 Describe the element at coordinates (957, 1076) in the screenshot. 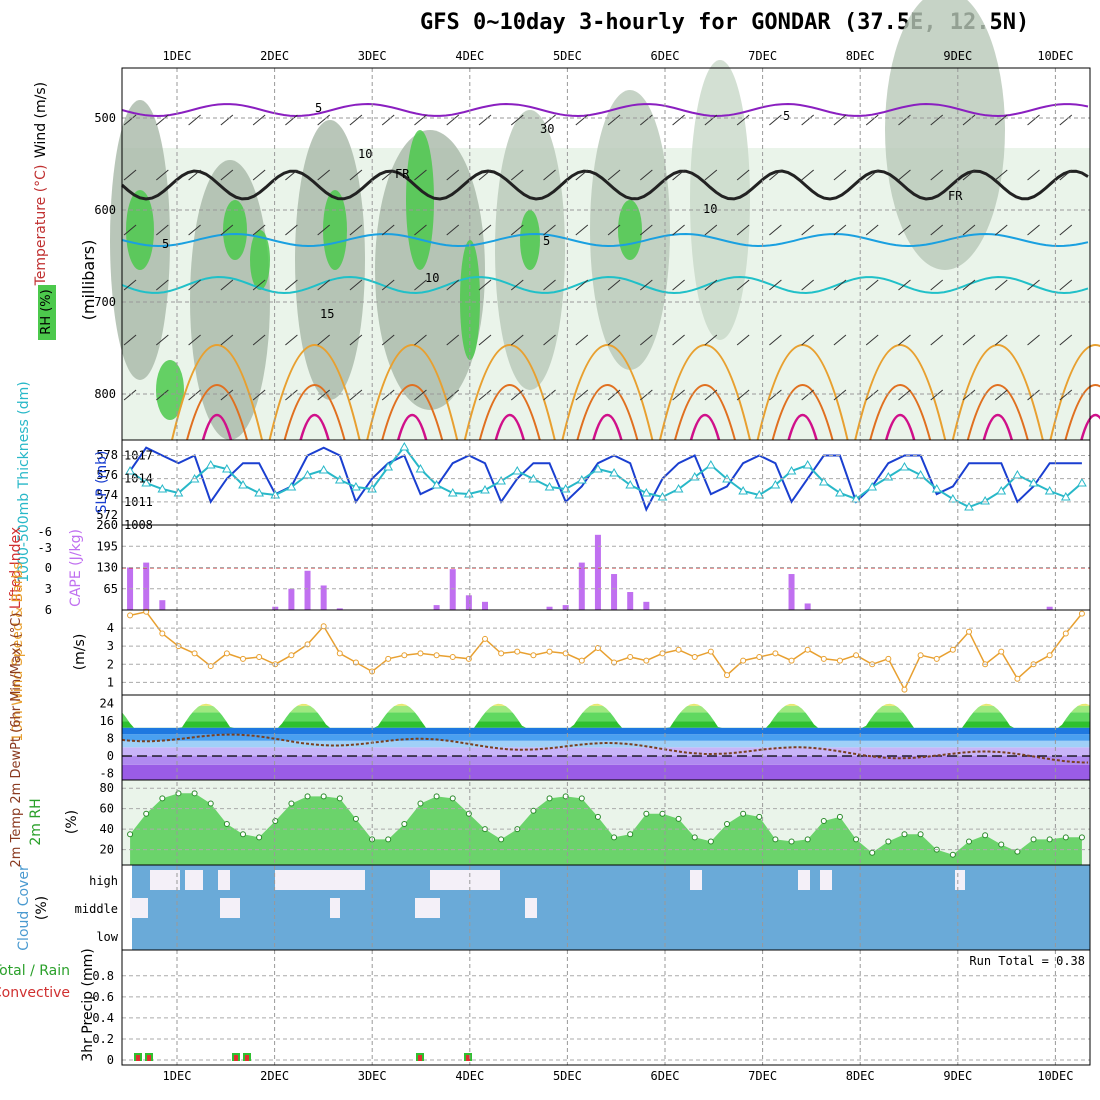

I see `day-label-bottom-9DEC: 9DEC` at that location.